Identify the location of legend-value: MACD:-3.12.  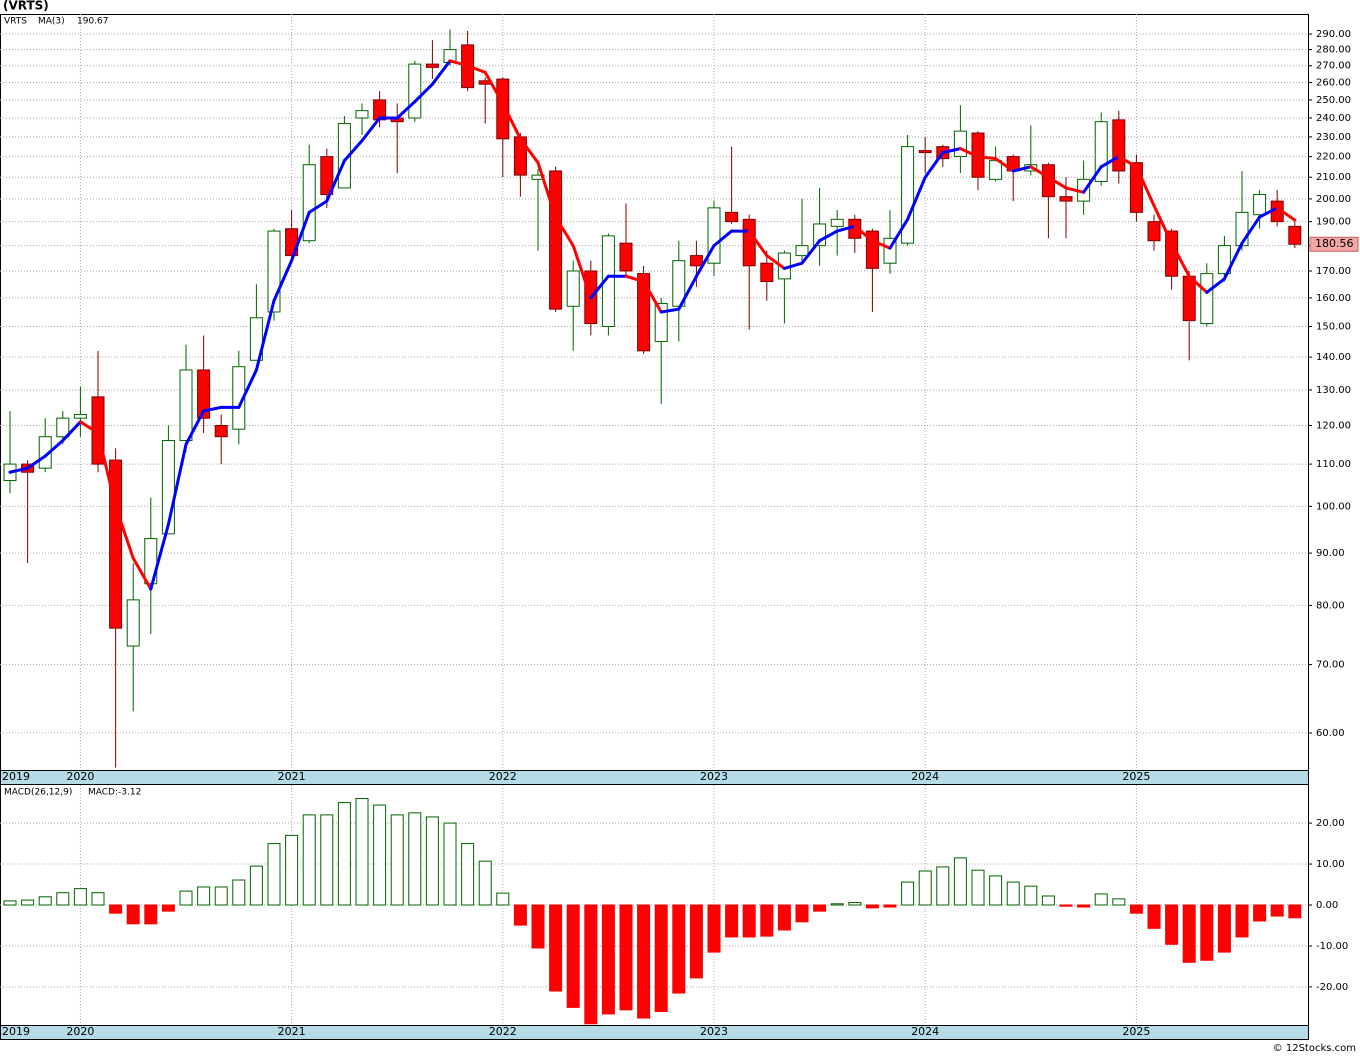
(114, 793).